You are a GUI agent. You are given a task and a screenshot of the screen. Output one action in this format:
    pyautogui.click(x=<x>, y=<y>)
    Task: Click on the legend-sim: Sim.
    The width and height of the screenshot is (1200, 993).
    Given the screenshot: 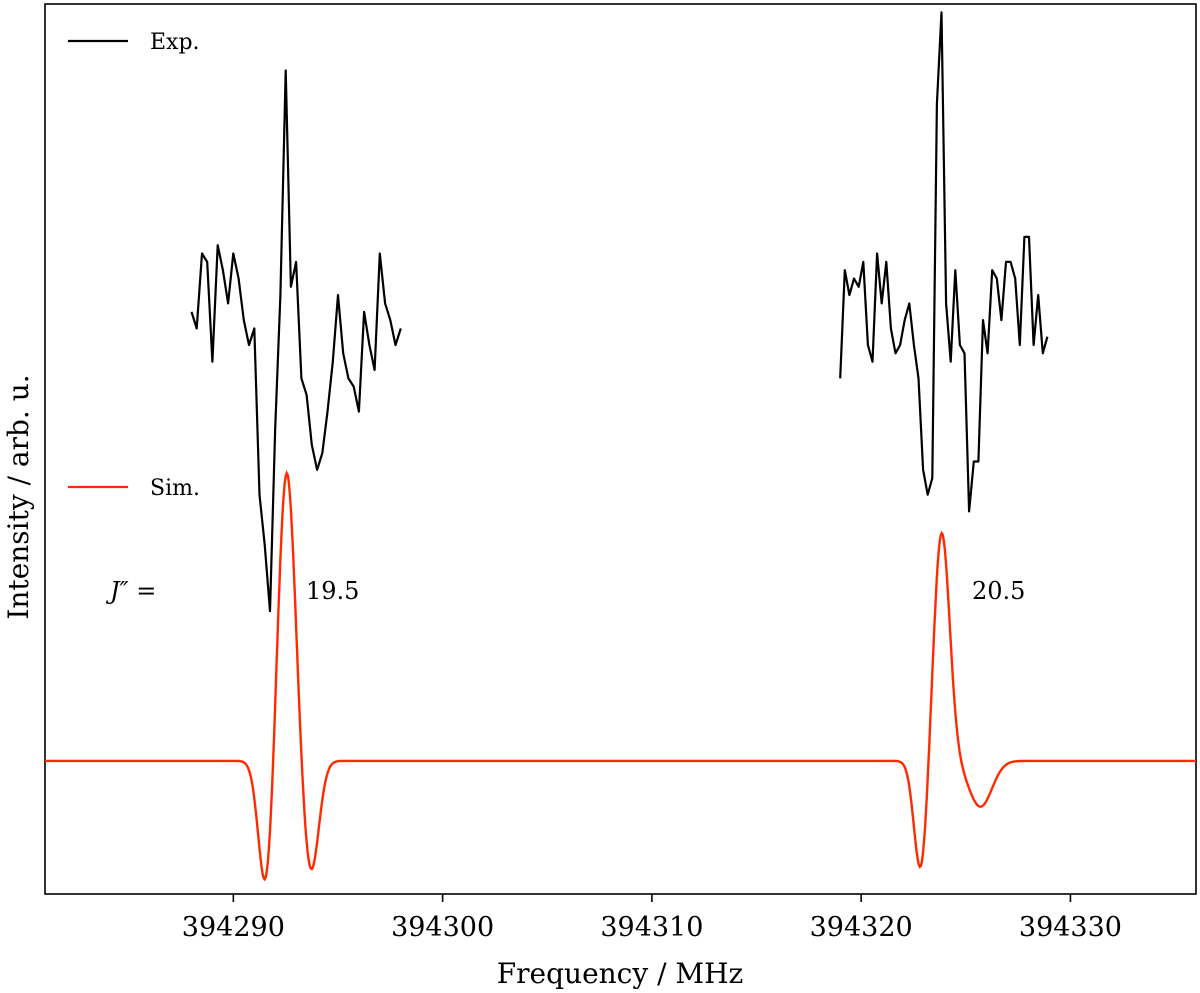 What is the action you would take?
    pyautogui.click(x=134, y=488)
    